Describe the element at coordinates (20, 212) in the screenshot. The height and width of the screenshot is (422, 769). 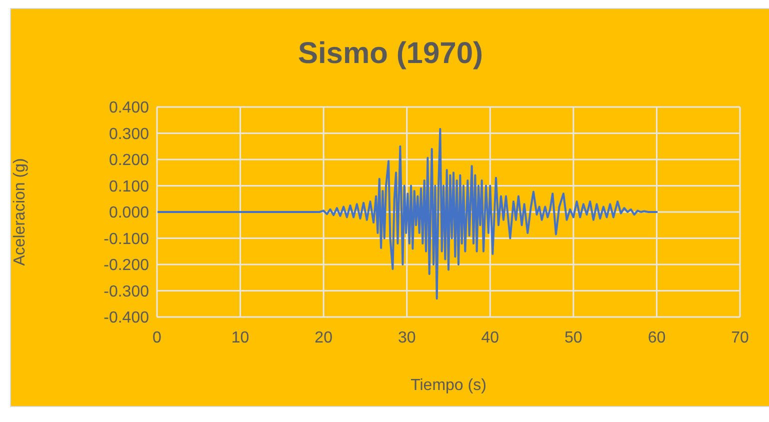
I see `y-axis-title: Aceleracion (g)` at that location.